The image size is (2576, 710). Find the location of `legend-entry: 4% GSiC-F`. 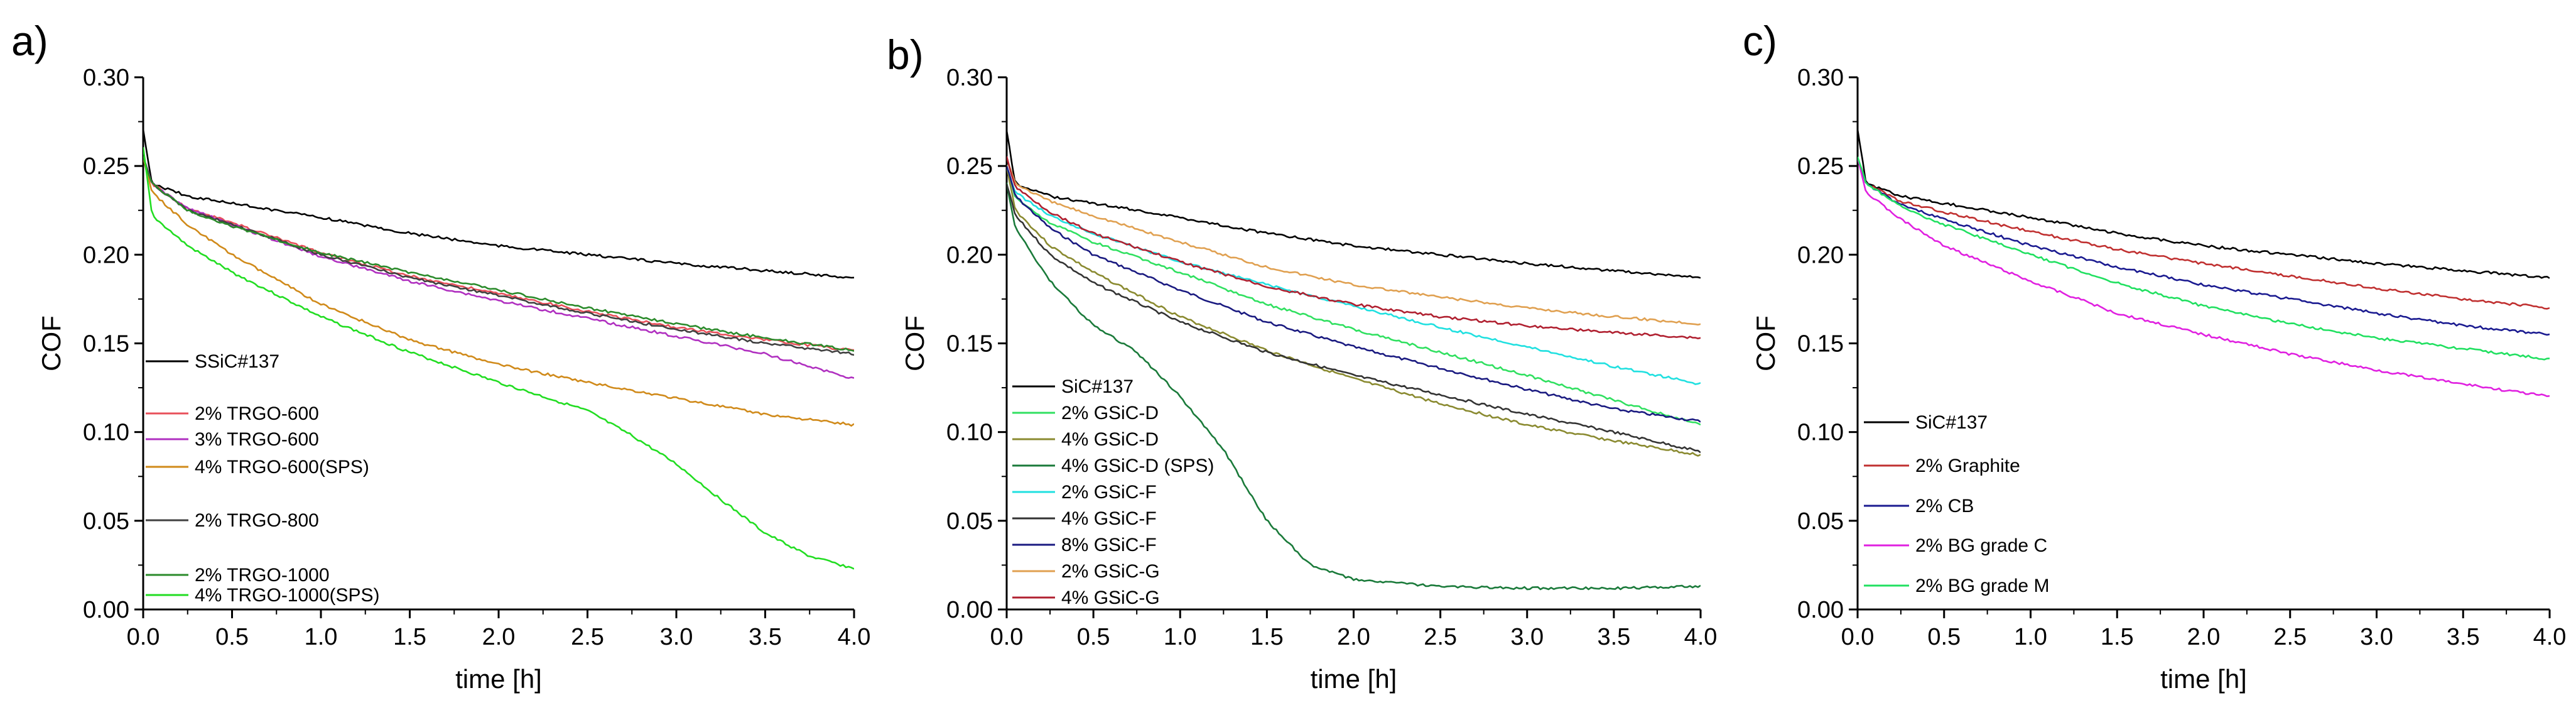

legend-entry: 4% GSiC-F is located at coordinates (1109, 518).